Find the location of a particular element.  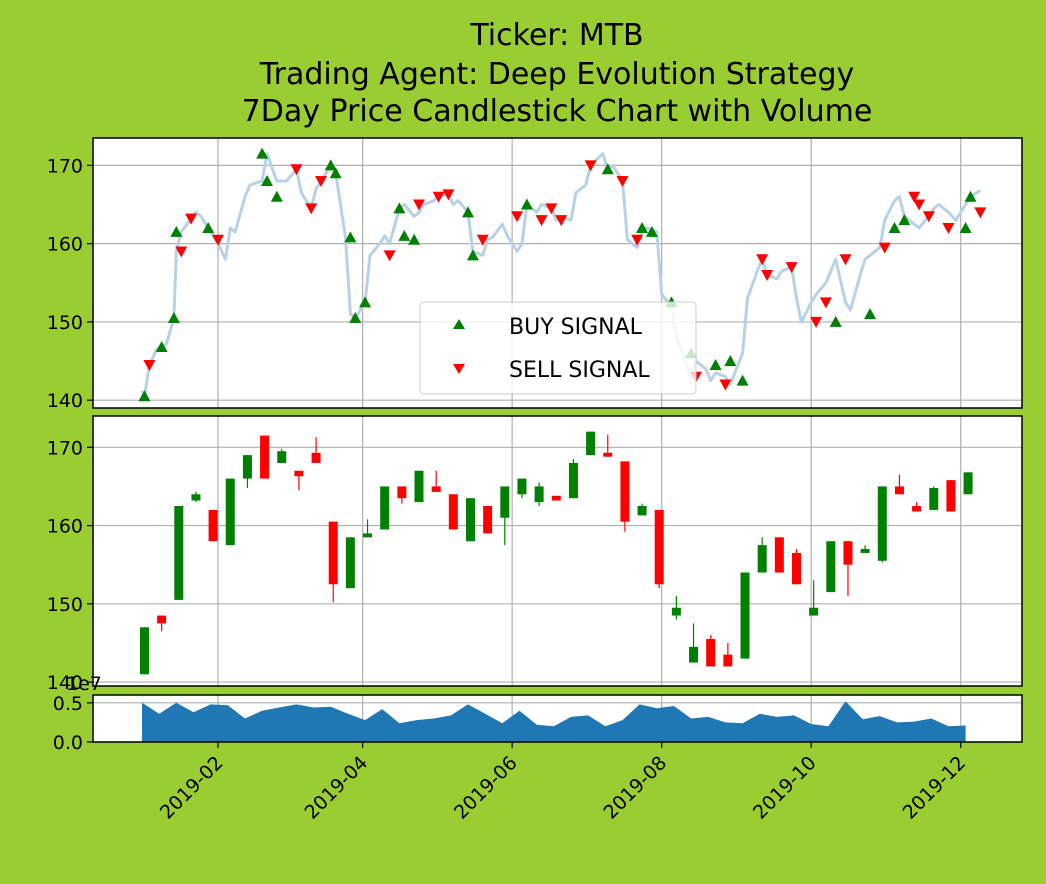

y-tick-label: 140 is located at coordinates (65, 683).